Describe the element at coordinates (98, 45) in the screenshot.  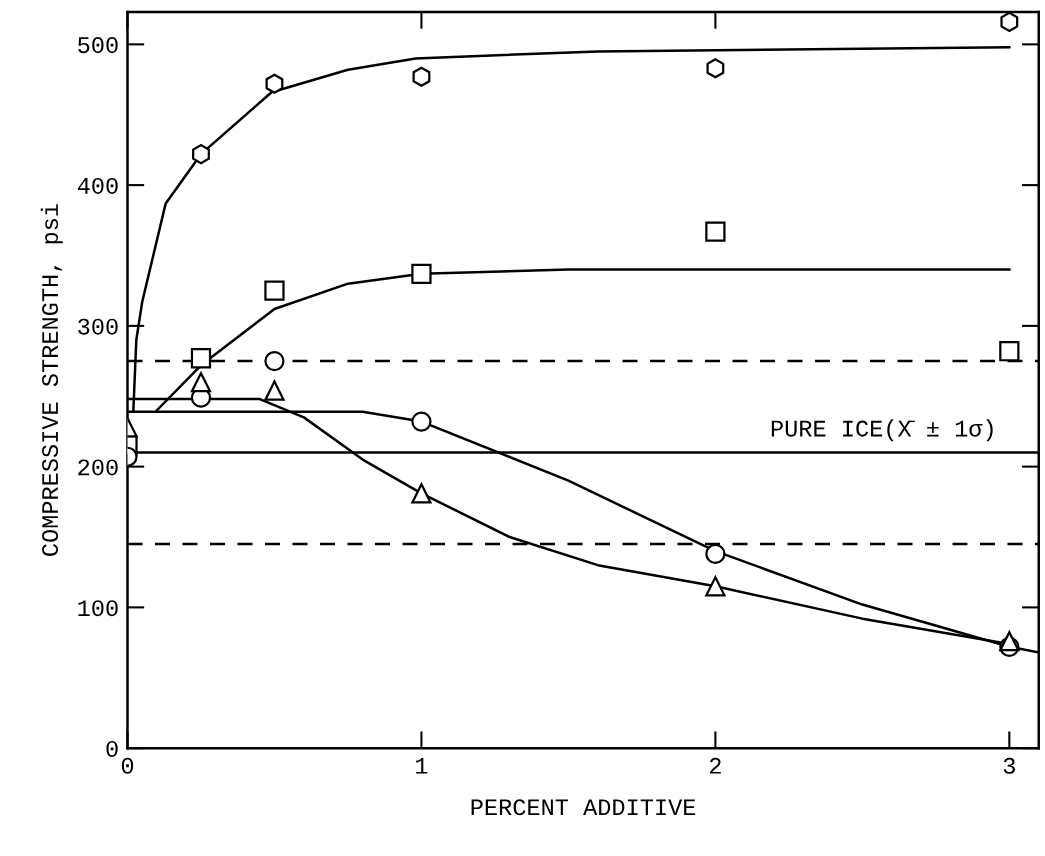
I see `y-tick-label: 500` at that location.